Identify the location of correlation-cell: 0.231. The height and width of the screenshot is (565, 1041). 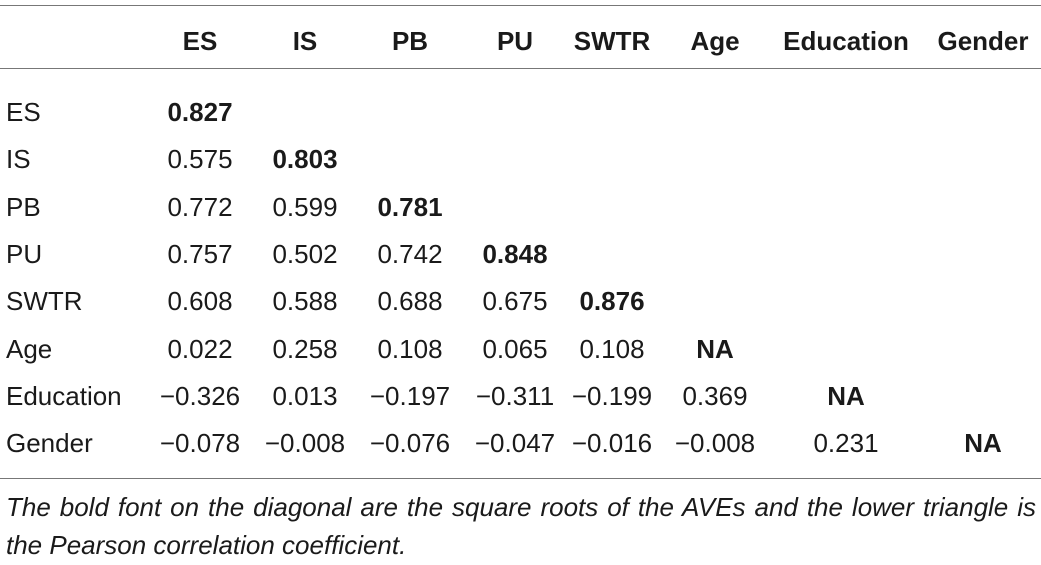
(846, 443).